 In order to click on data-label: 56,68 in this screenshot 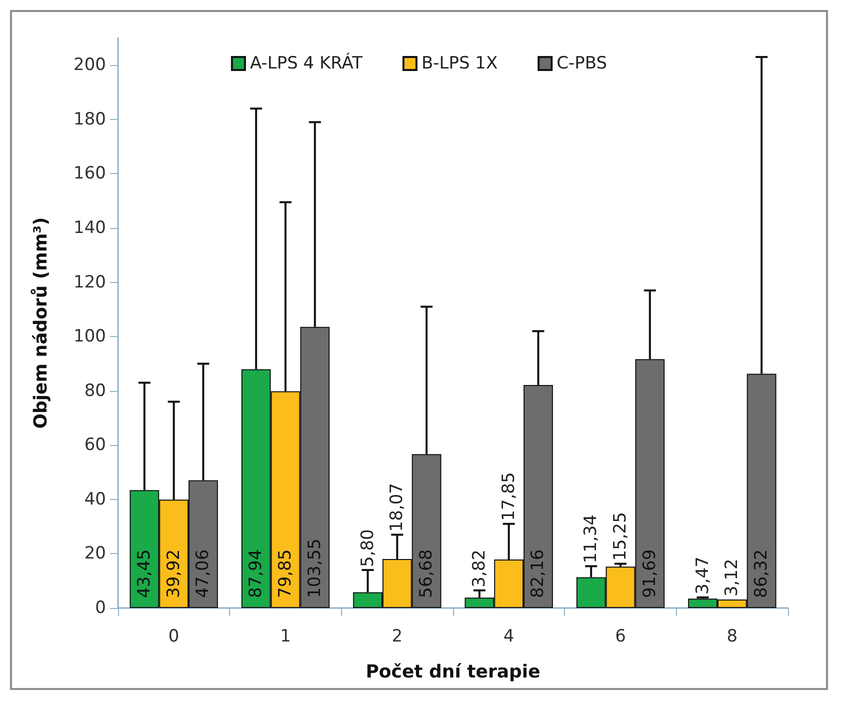, I will do `click(426, 573)`.